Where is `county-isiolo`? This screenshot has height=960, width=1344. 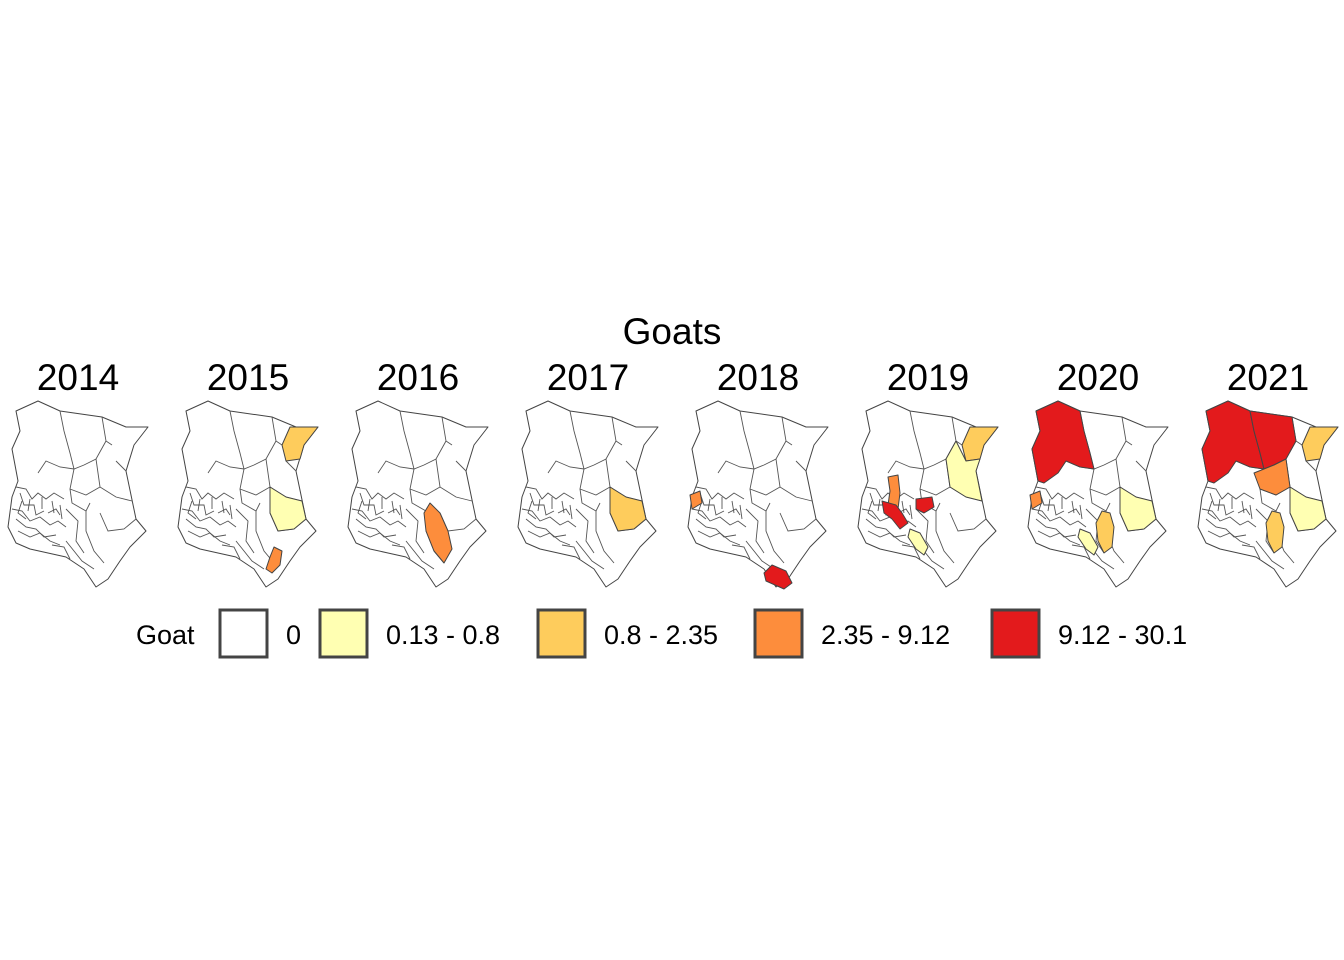 county-isiolo is located at coordinates (1272, 477).